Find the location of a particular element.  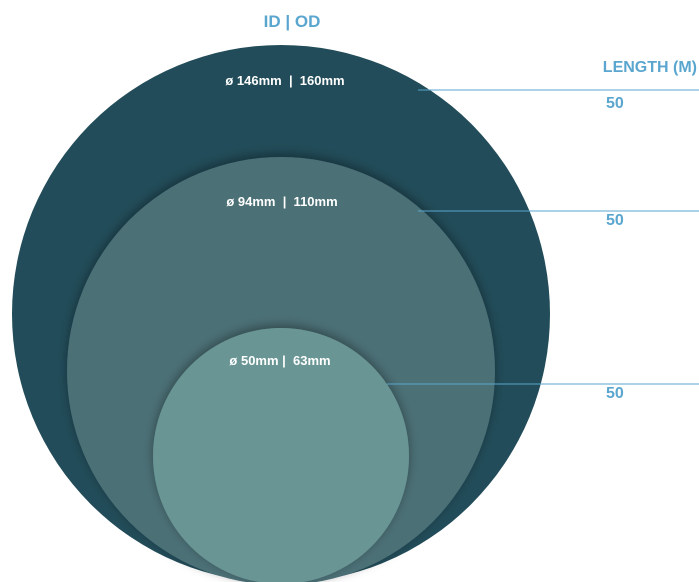

length-header: LENGTH (M) is located at coordinates (650, 67).